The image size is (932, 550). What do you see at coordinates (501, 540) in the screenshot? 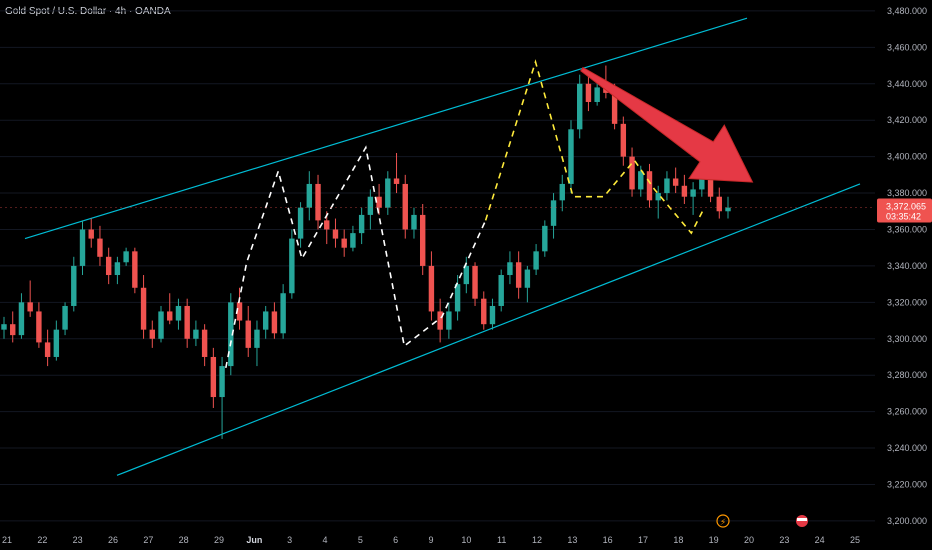
I see `time-tick-label: 11` at bounding box center [501, 540].